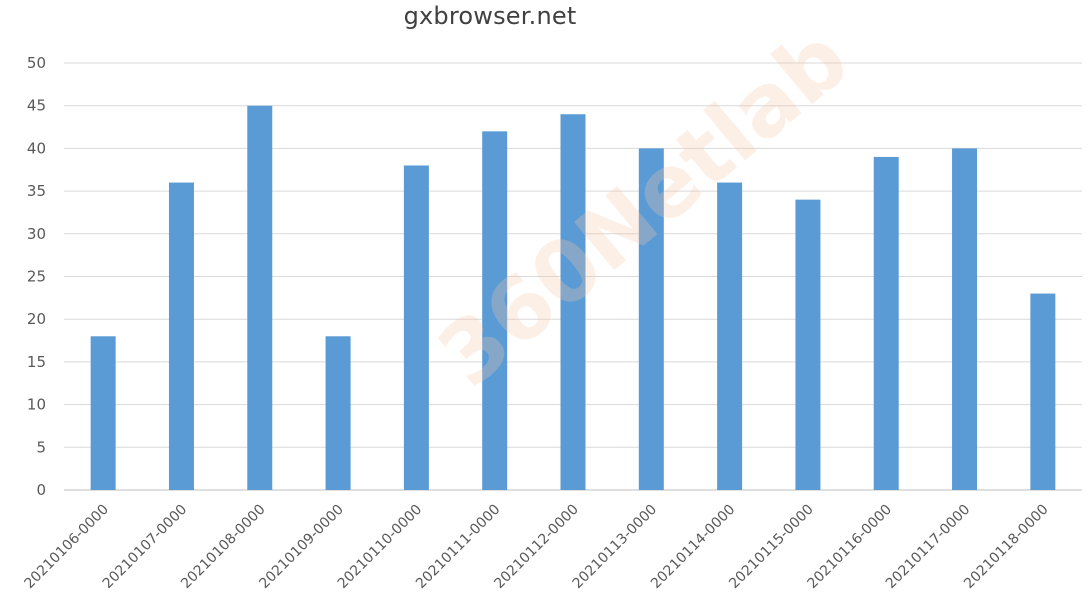 Image resolution: width=1090 pixels, height=612 pixels. I want to click on x-tick-label: 20210106-0000, so click(67, 547).